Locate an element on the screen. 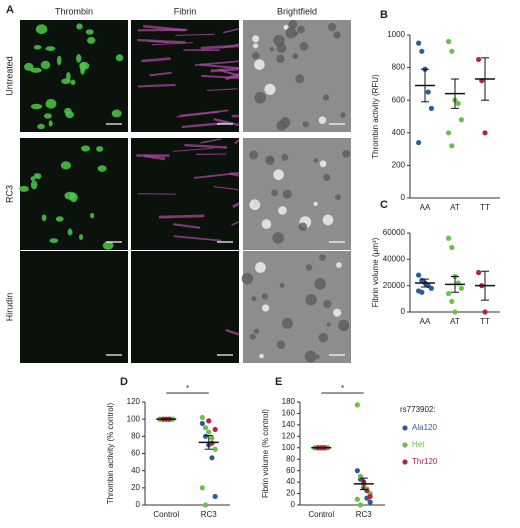 The image size is (520, 528). significance-label: * is located at coordinates (342, 388).